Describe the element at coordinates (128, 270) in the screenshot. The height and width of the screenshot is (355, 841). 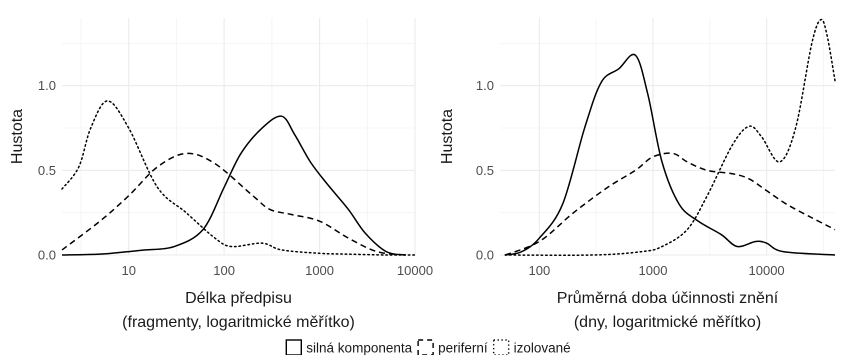
I see `x-tick-label: 10` at that location.